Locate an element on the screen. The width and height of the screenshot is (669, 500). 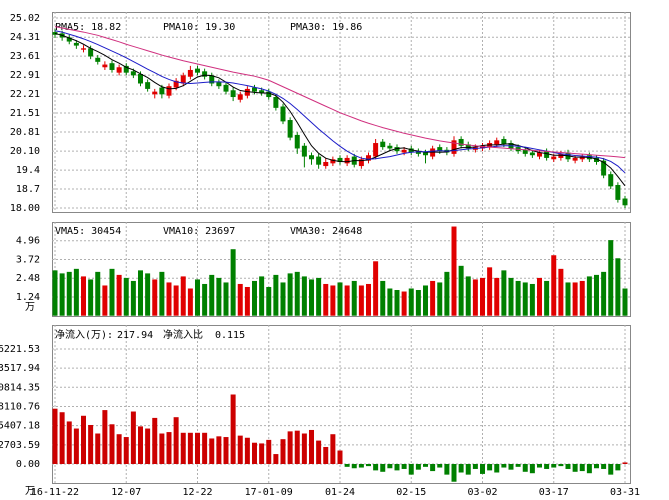
y-tick-label: 21.51 is located at coordinates (25, 113).